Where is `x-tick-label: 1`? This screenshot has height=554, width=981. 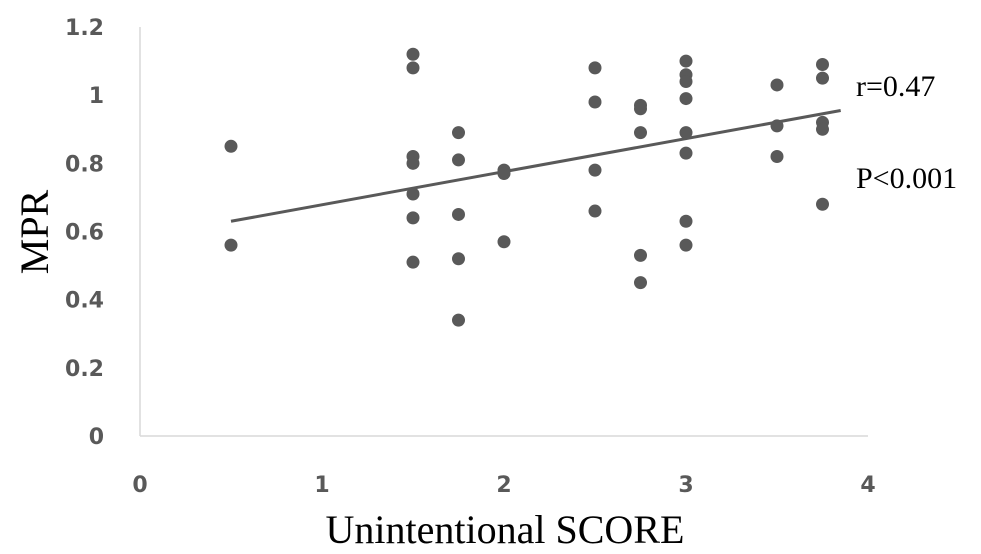
x-tick-label: 1 is located at coordinates (321, 485).